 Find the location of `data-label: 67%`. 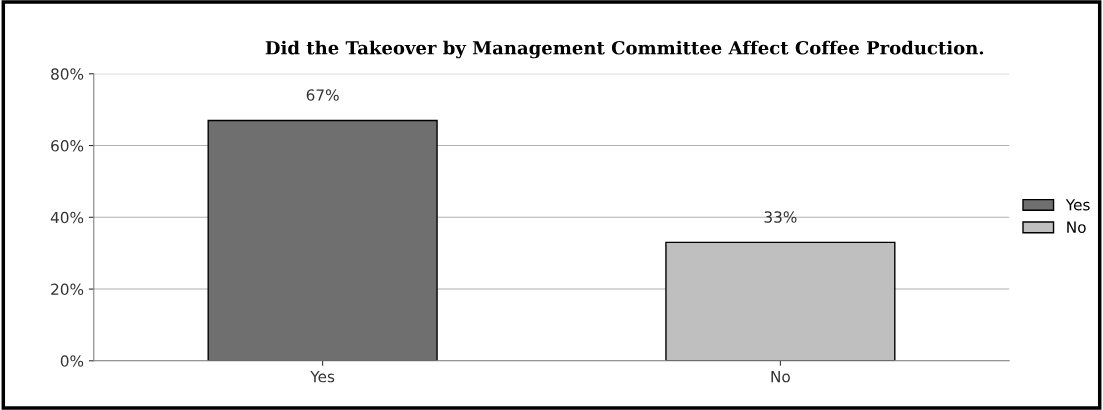

data-label: 67% is located at coordinates (322, 95).